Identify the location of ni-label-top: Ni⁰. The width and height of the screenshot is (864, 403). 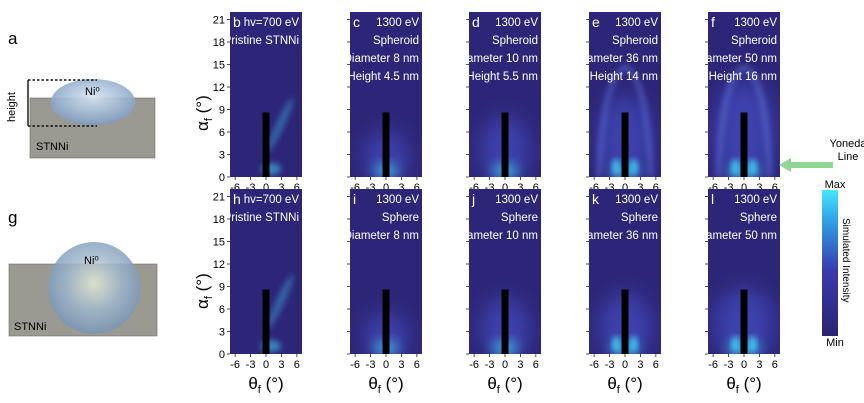
(92, 92).